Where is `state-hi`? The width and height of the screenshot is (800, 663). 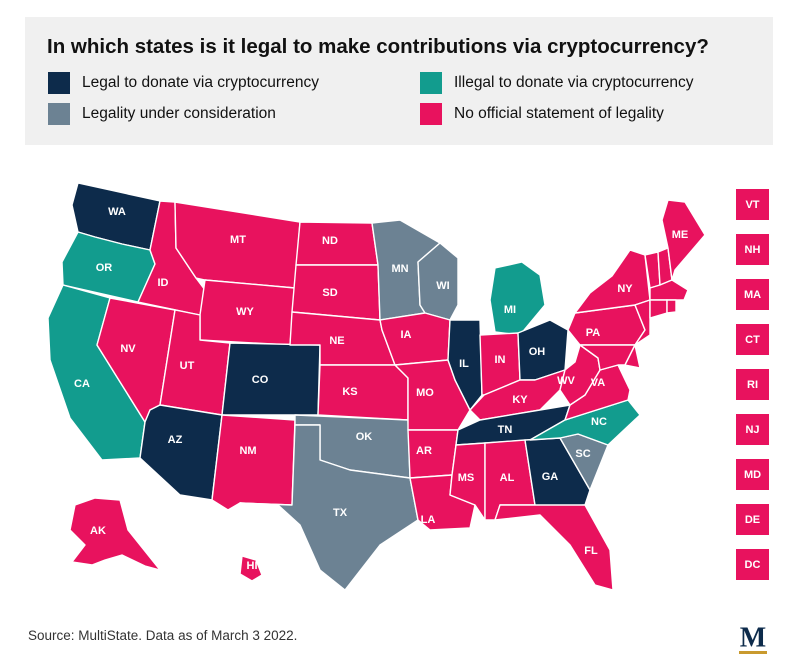
state-hi is located at coordinates (251, 568).